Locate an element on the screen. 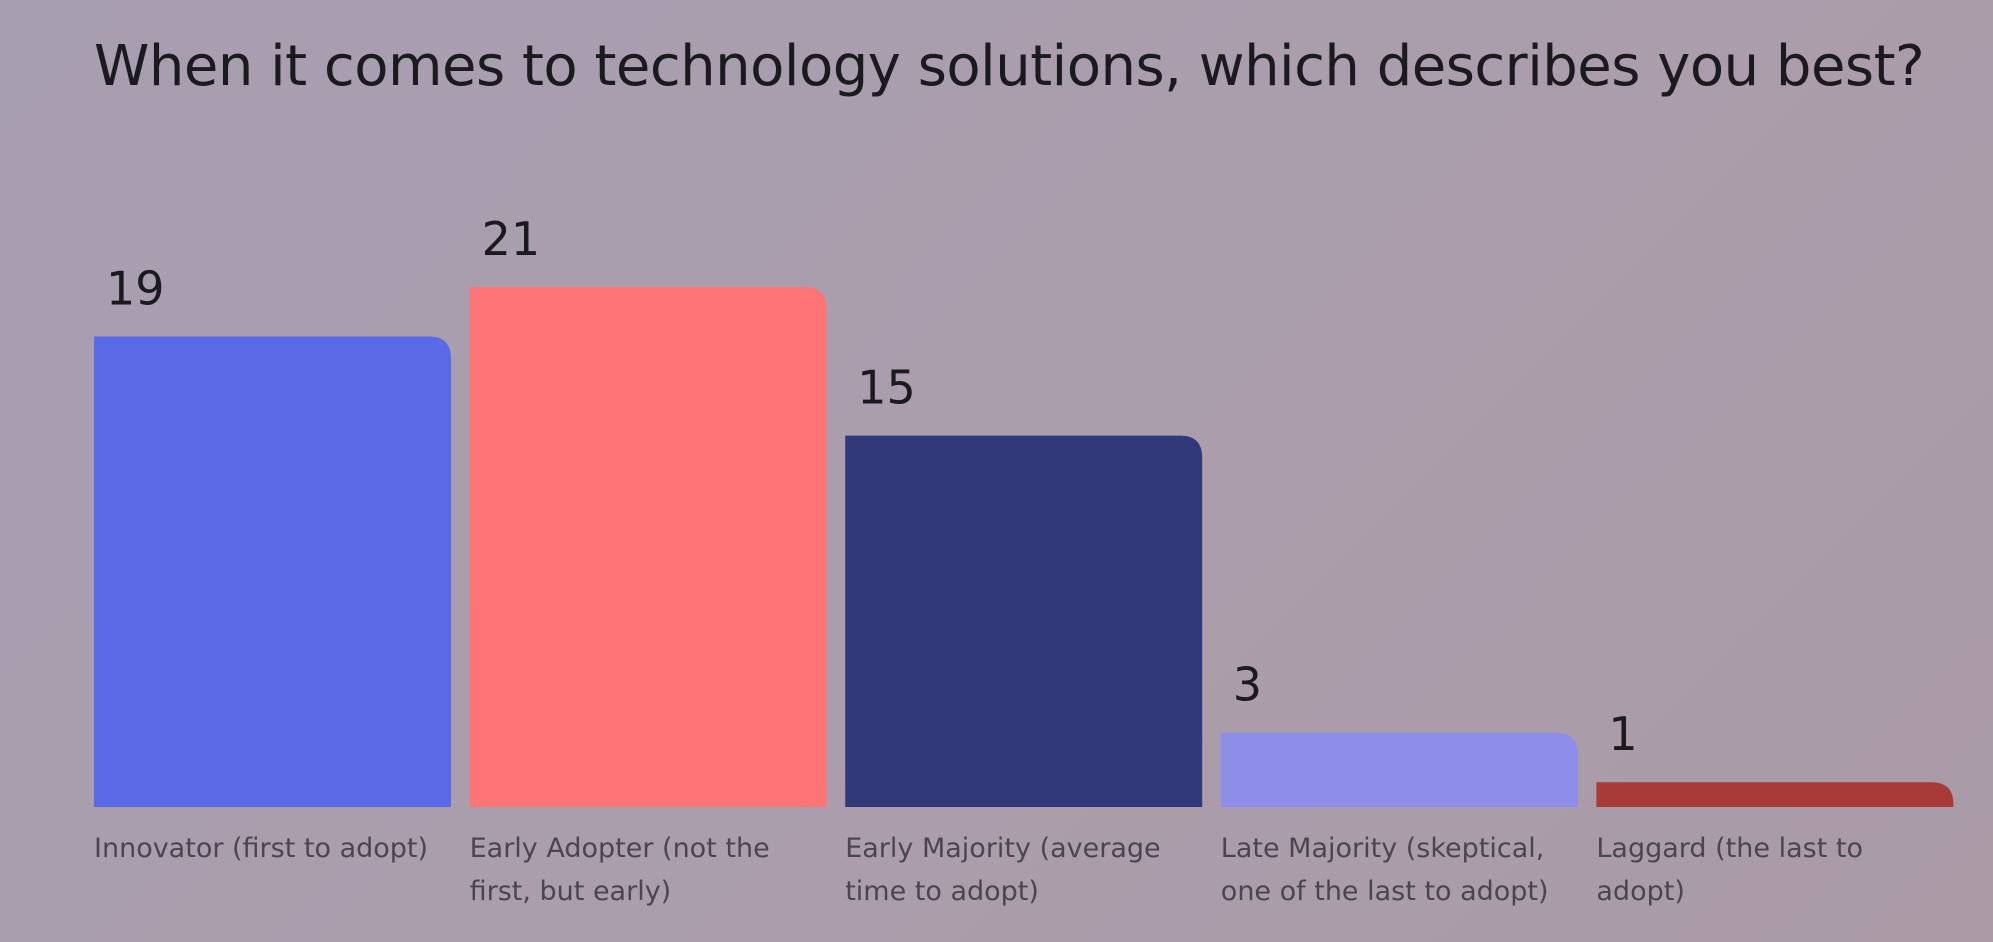 The height and width of the screenshot is (942, 1993). value-label: 15 is located at coordinates (886, 388).